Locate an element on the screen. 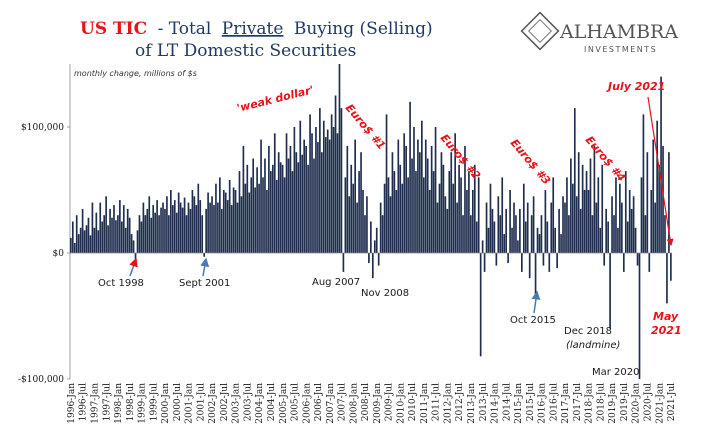 The image size is (705, 441). x-tick-label: 2007-Jan is located at coordinates (331, 403).